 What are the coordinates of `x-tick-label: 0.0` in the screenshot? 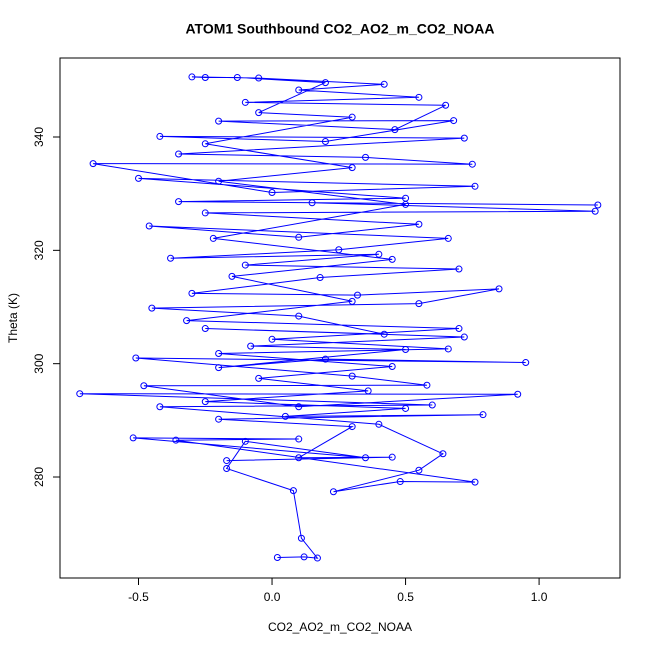 It's located at (272, 597).